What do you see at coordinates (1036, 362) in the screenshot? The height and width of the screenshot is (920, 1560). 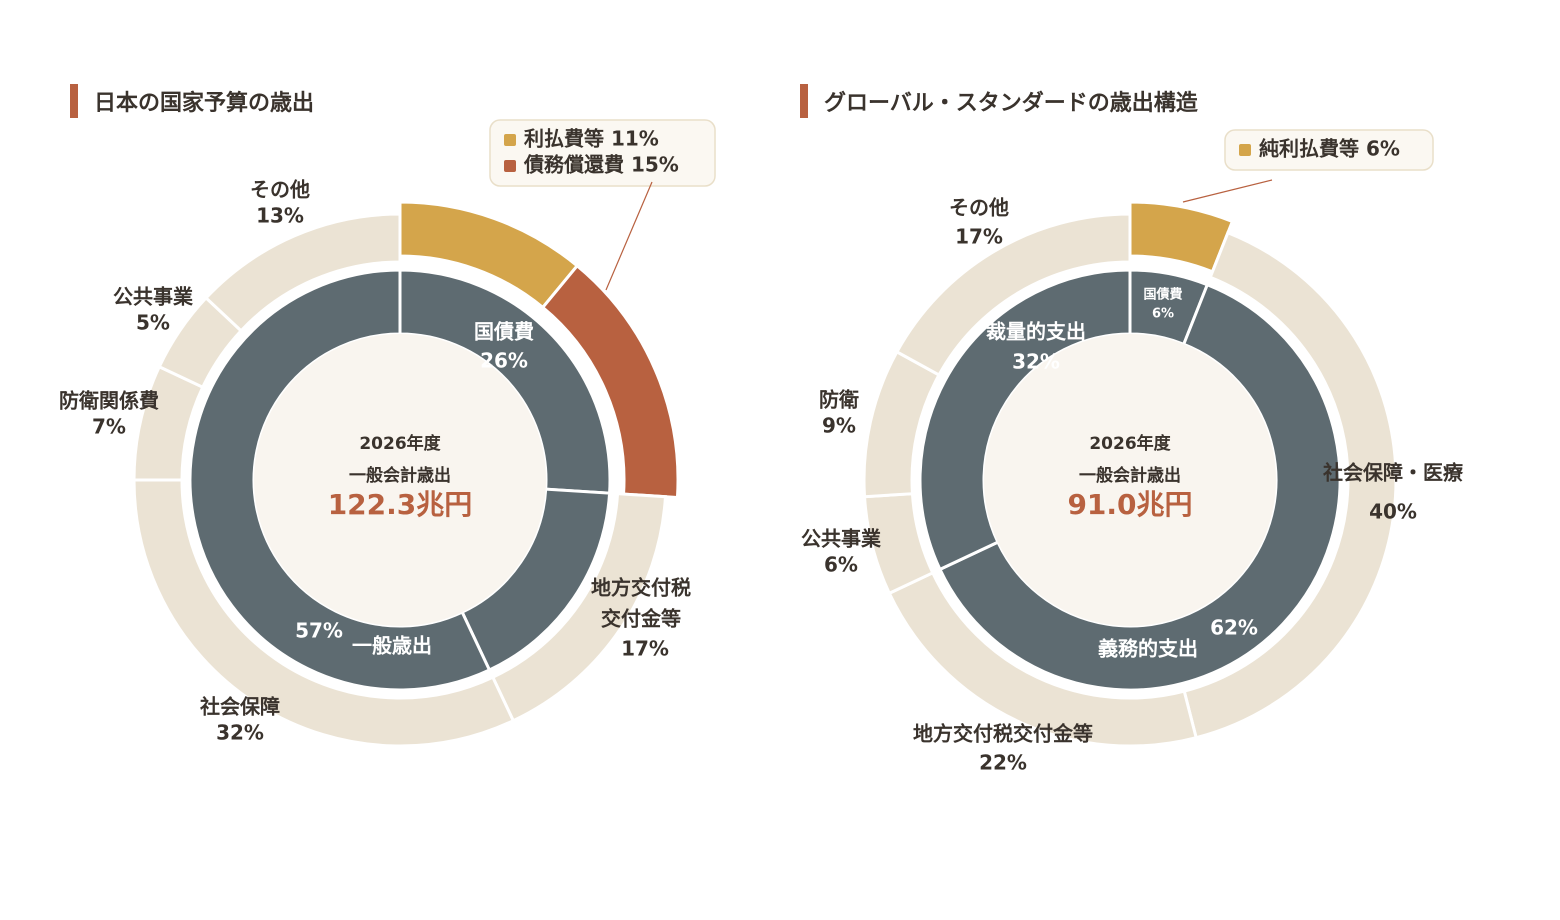 I see `label-global-sairyou-pct: 32%` at bounding box center [1036, 362].